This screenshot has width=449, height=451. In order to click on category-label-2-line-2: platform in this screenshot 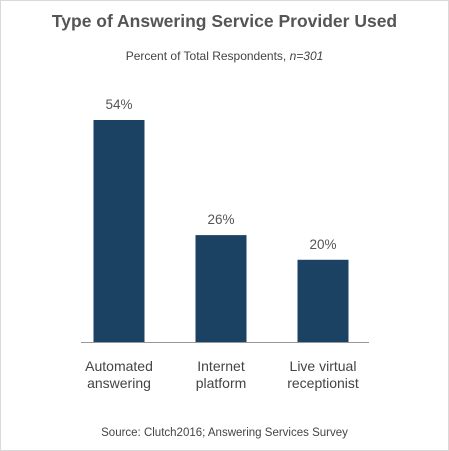, I will do `click(221, 383)`.